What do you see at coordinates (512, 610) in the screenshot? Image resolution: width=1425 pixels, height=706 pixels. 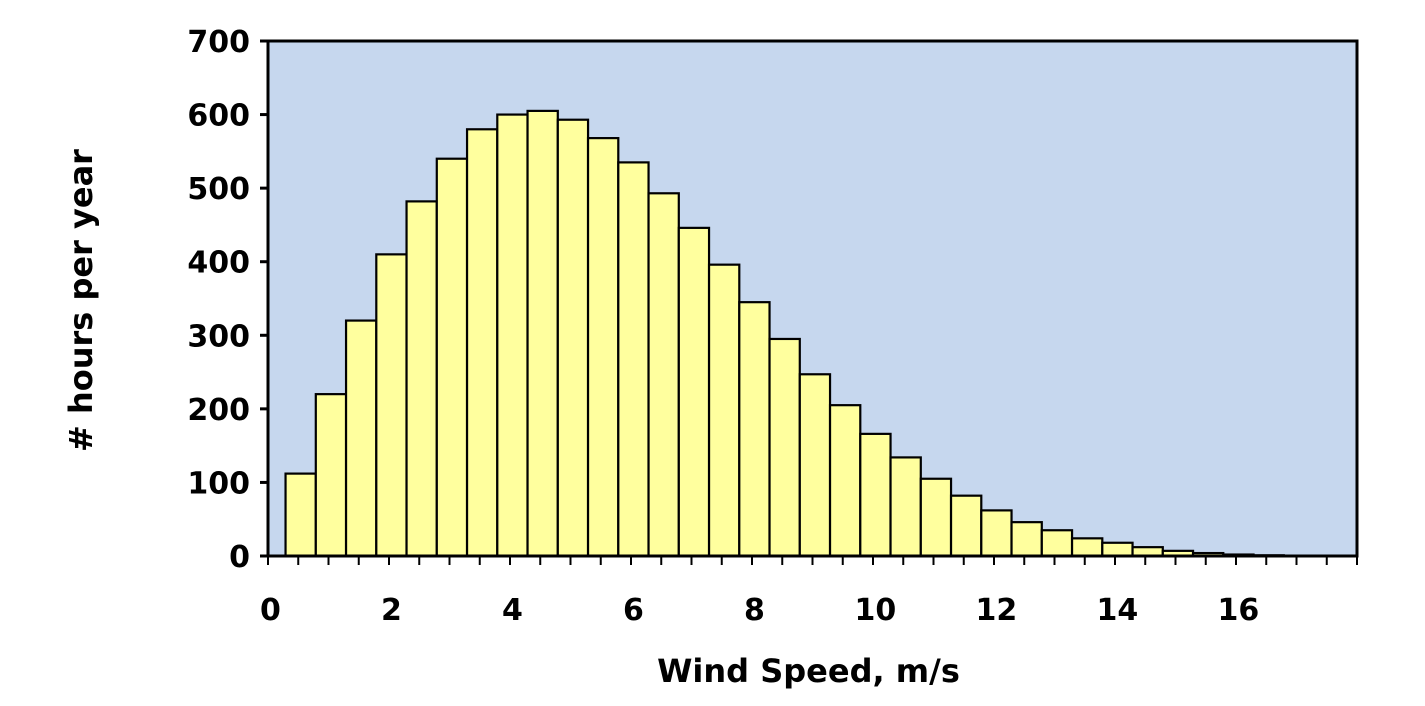 I see `x-tick-label: 4` at bounding box center [512, 610].